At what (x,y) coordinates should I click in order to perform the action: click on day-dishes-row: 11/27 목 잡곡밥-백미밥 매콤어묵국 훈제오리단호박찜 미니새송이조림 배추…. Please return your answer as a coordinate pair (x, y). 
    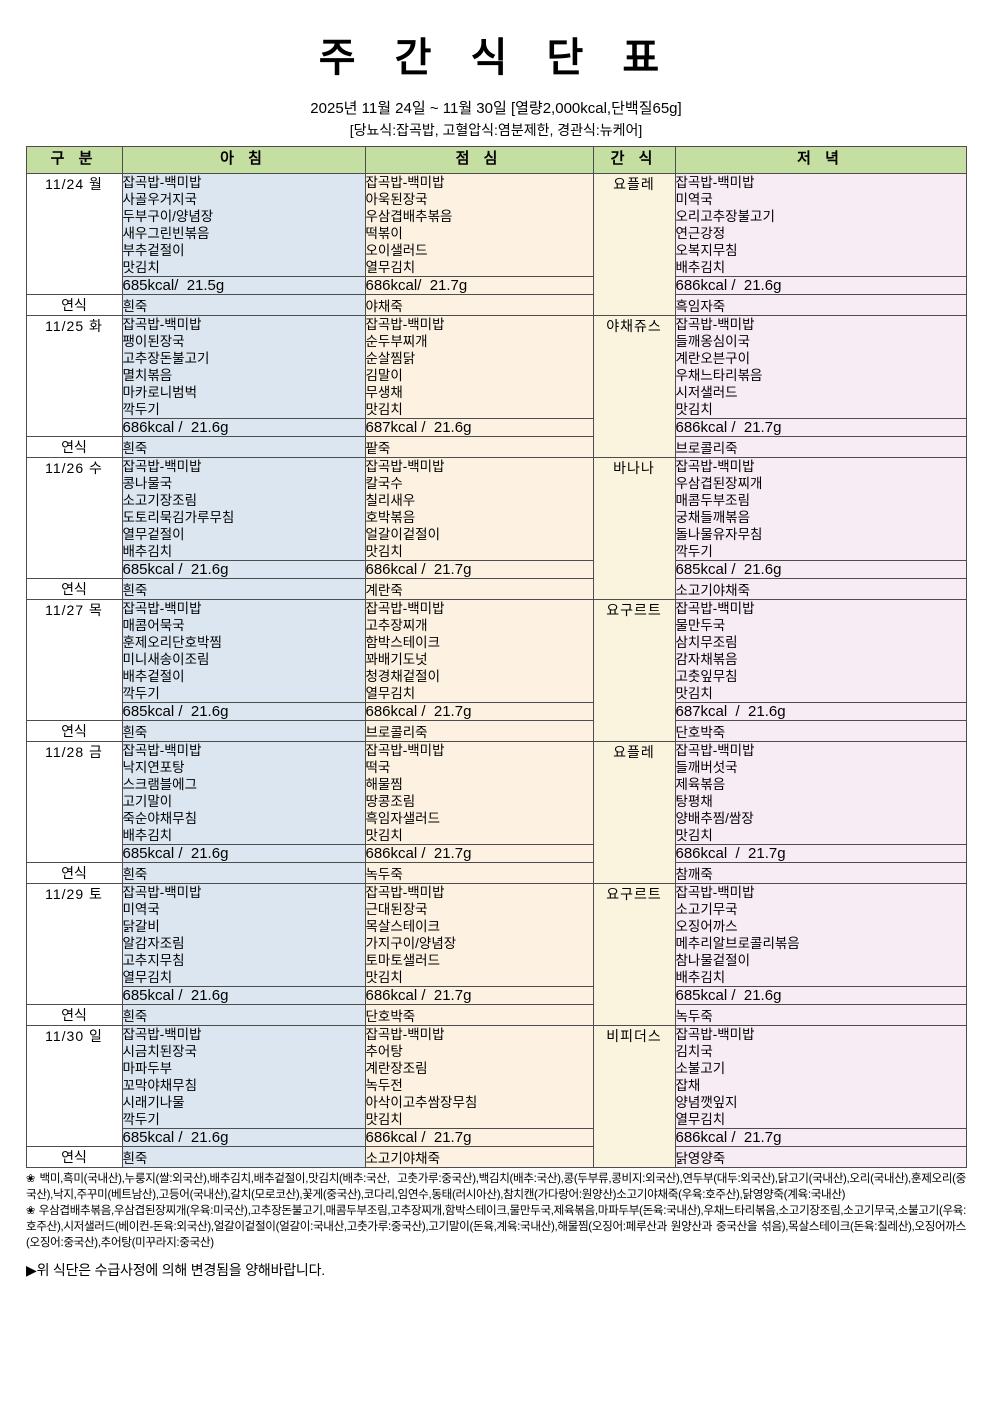
    Looking at the image, I should click on (496, 671).